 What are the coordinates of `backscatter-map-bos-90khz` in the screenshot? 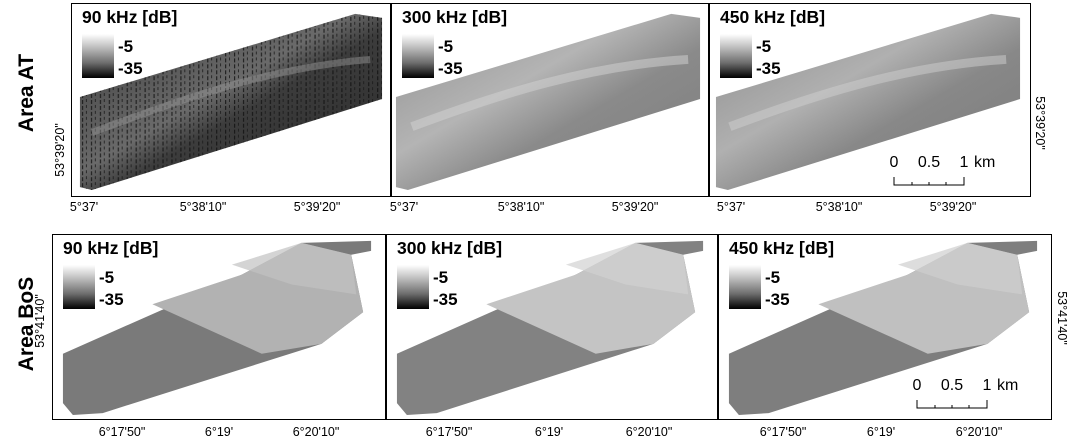 It's located at (217, 328).